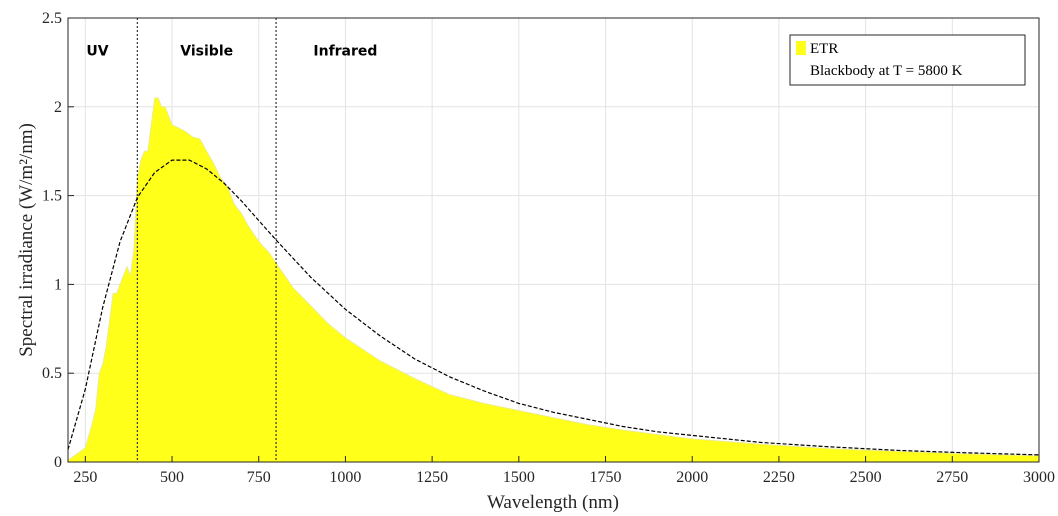 The width and height of the screenshot is (1058, 516). Describe the element at coordinates (801, 48) in the screenshot. I see `legend-swatch-etr` at that location.